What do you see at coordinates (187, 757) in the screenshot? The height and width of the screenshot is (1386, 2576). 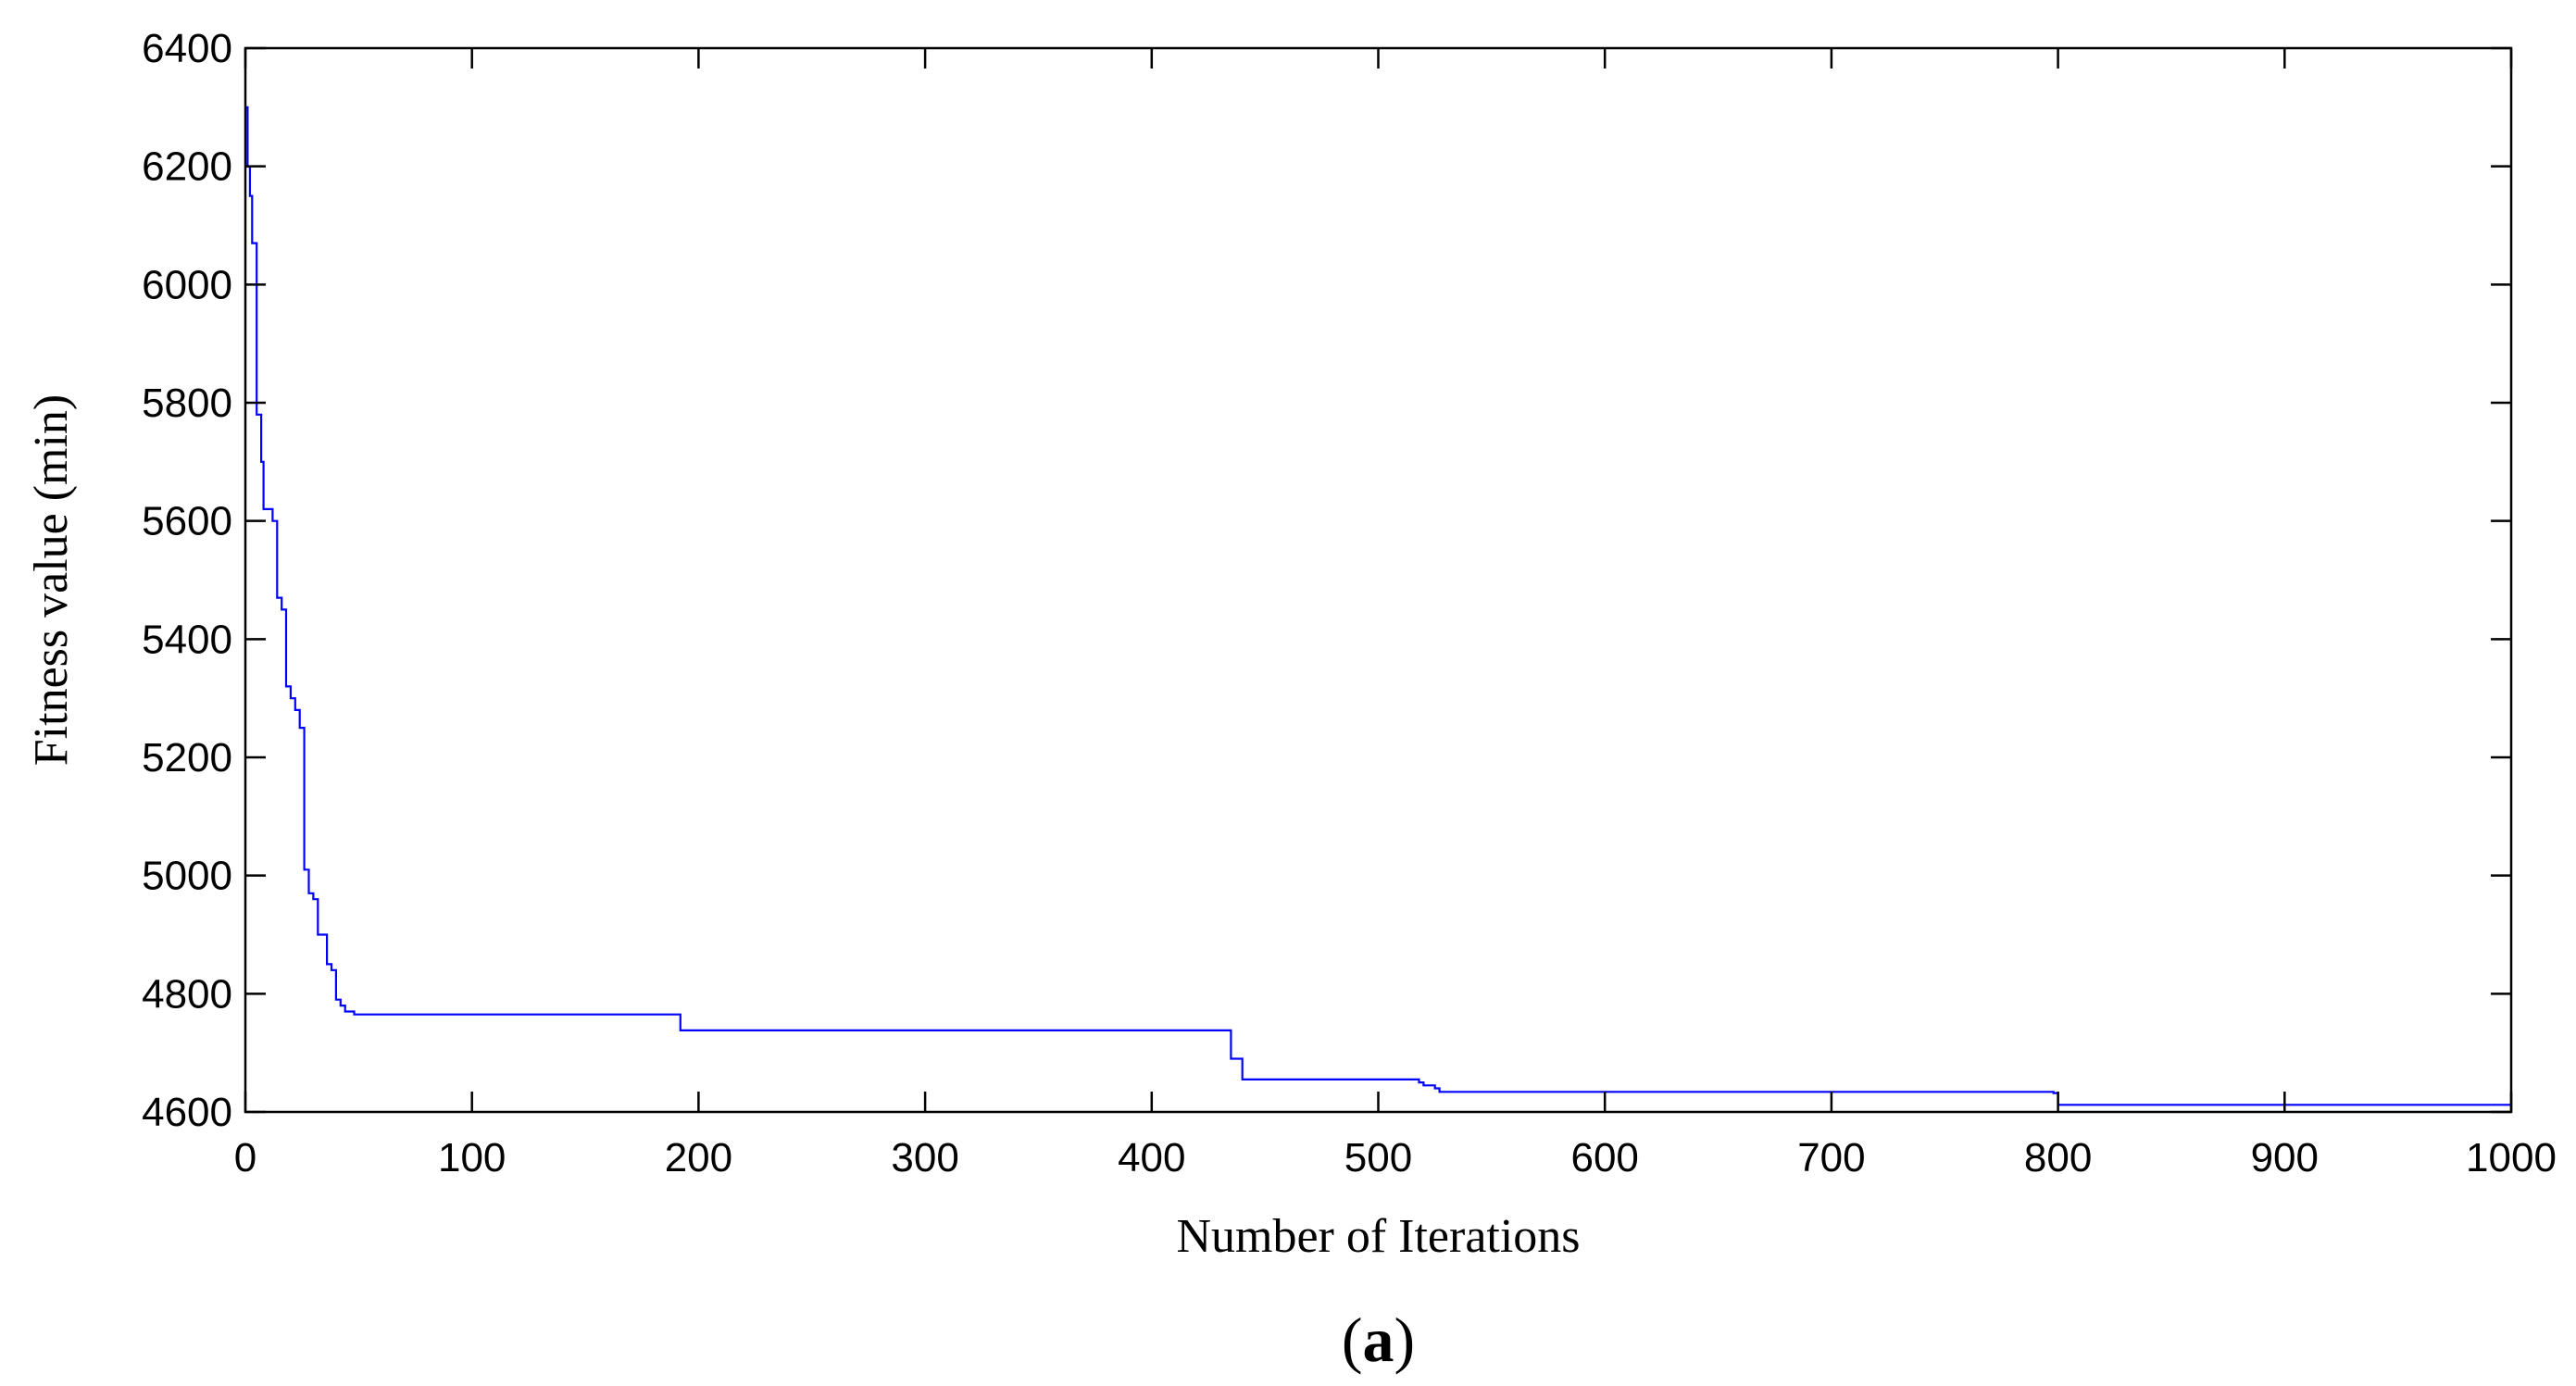 I see `y-tick-label: 5200` at bounding box center [187, 757].